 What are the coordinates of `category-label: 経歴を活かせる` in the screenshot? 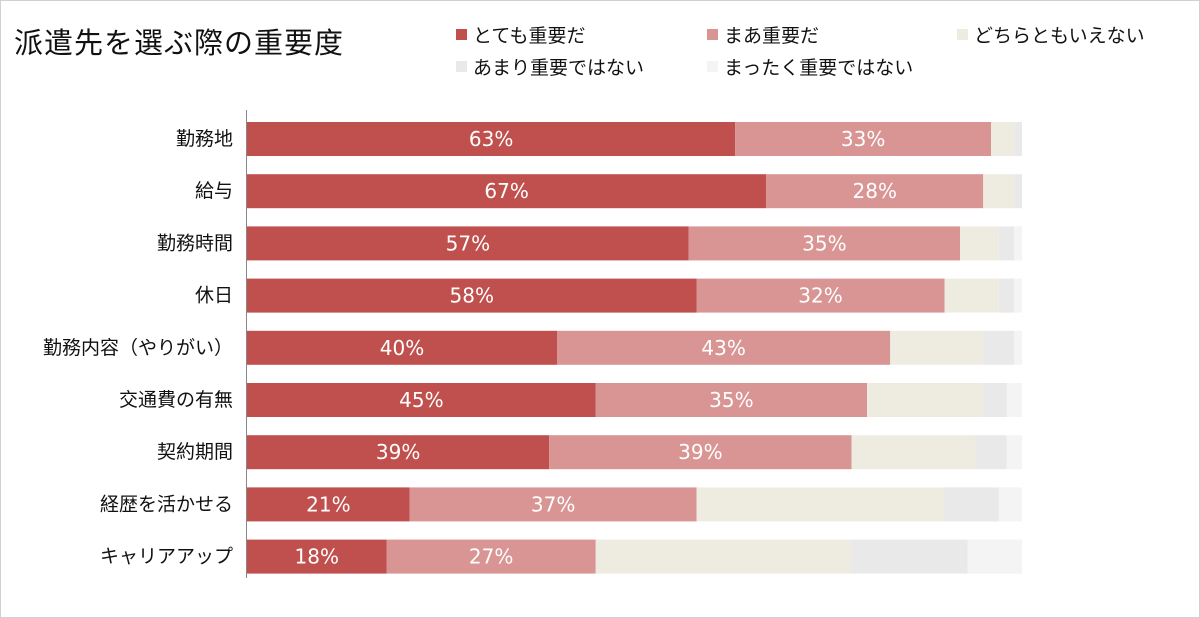 It's located at (166, 504).